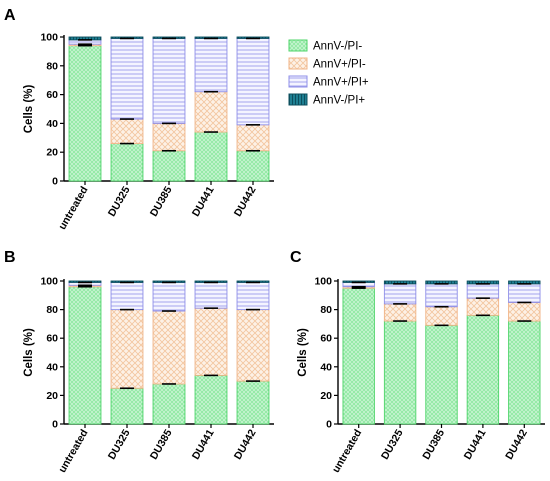  I want to click on legend: AnnV-/PI- AnnV+/PI- AnnV+/PI+ AnnV-/PI+, so click(328, 73).